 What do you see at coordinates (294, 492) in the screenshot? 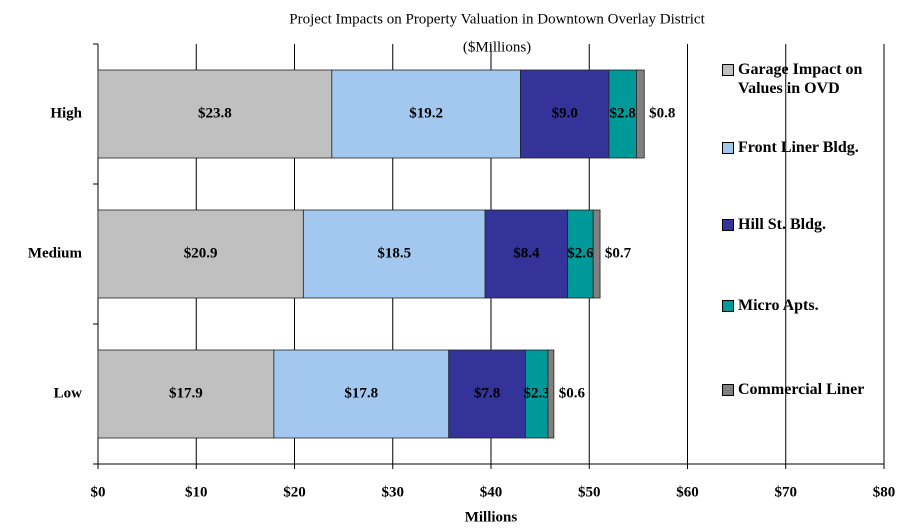
I see `x-tick-label: $20` at bounding box center [294, 492].